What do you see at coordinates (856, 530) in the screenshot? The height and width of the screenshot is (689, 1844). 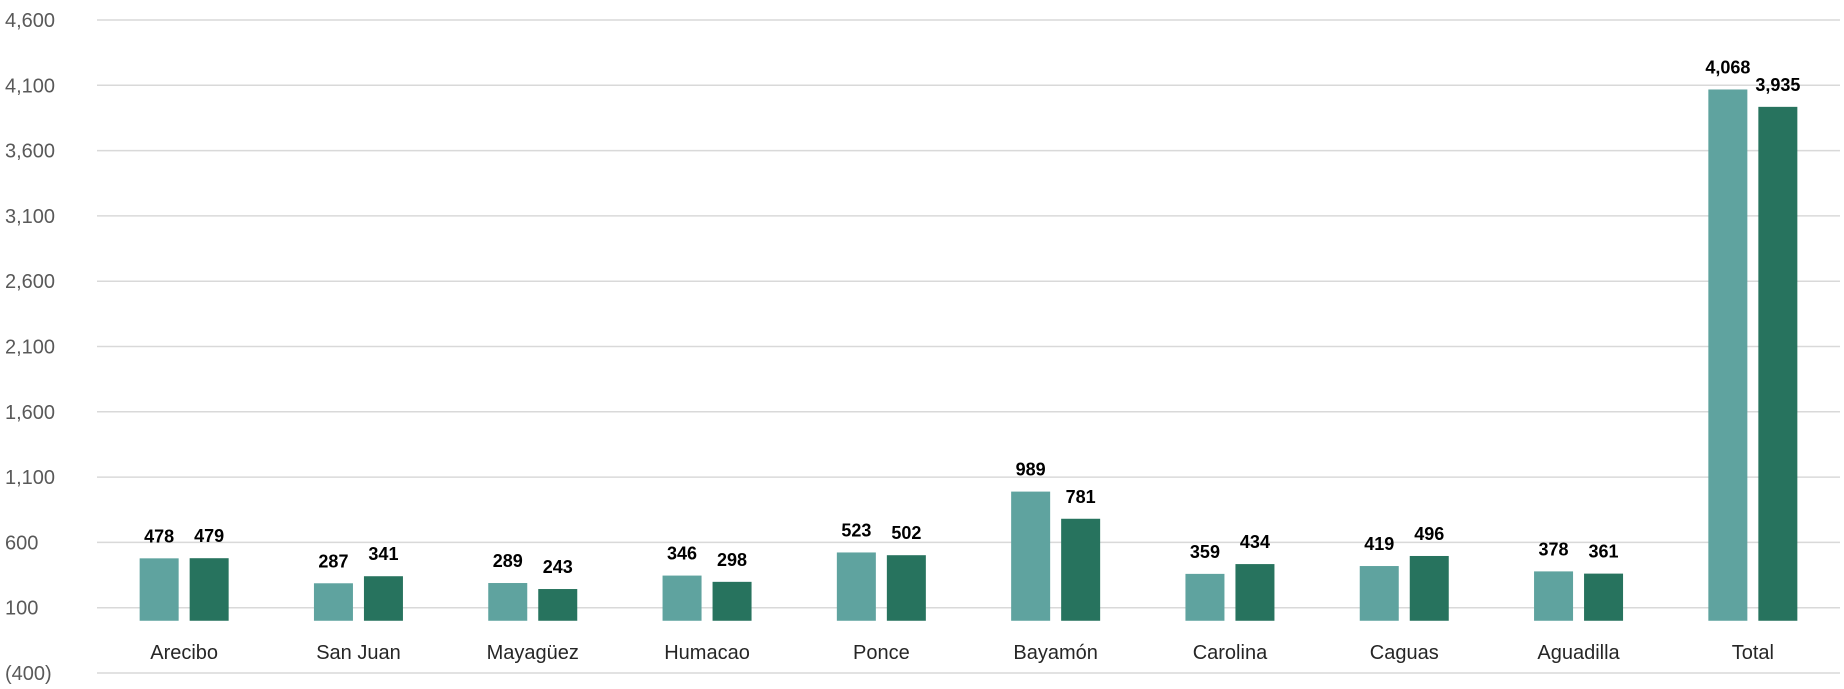 I see `data-label: 523` at bounding box center [856, 530].